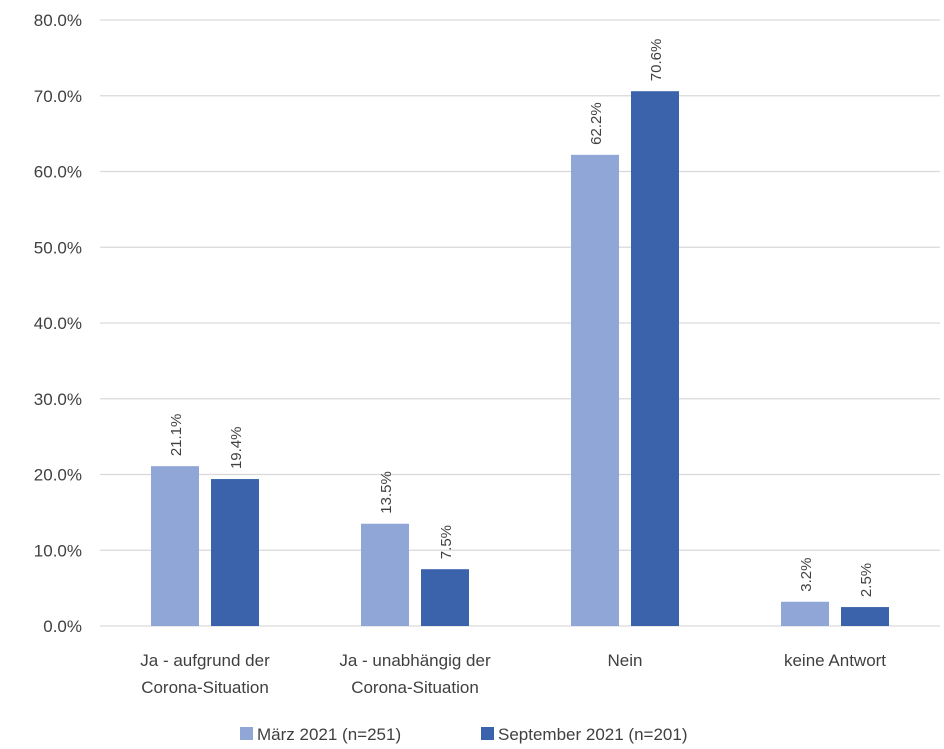 This screenshot has height=749, width=944. What do you see at coordinates (835, 660) in the screenshot?
I see `x-category-label: keine Antwort` at bounding box center [835, 660].